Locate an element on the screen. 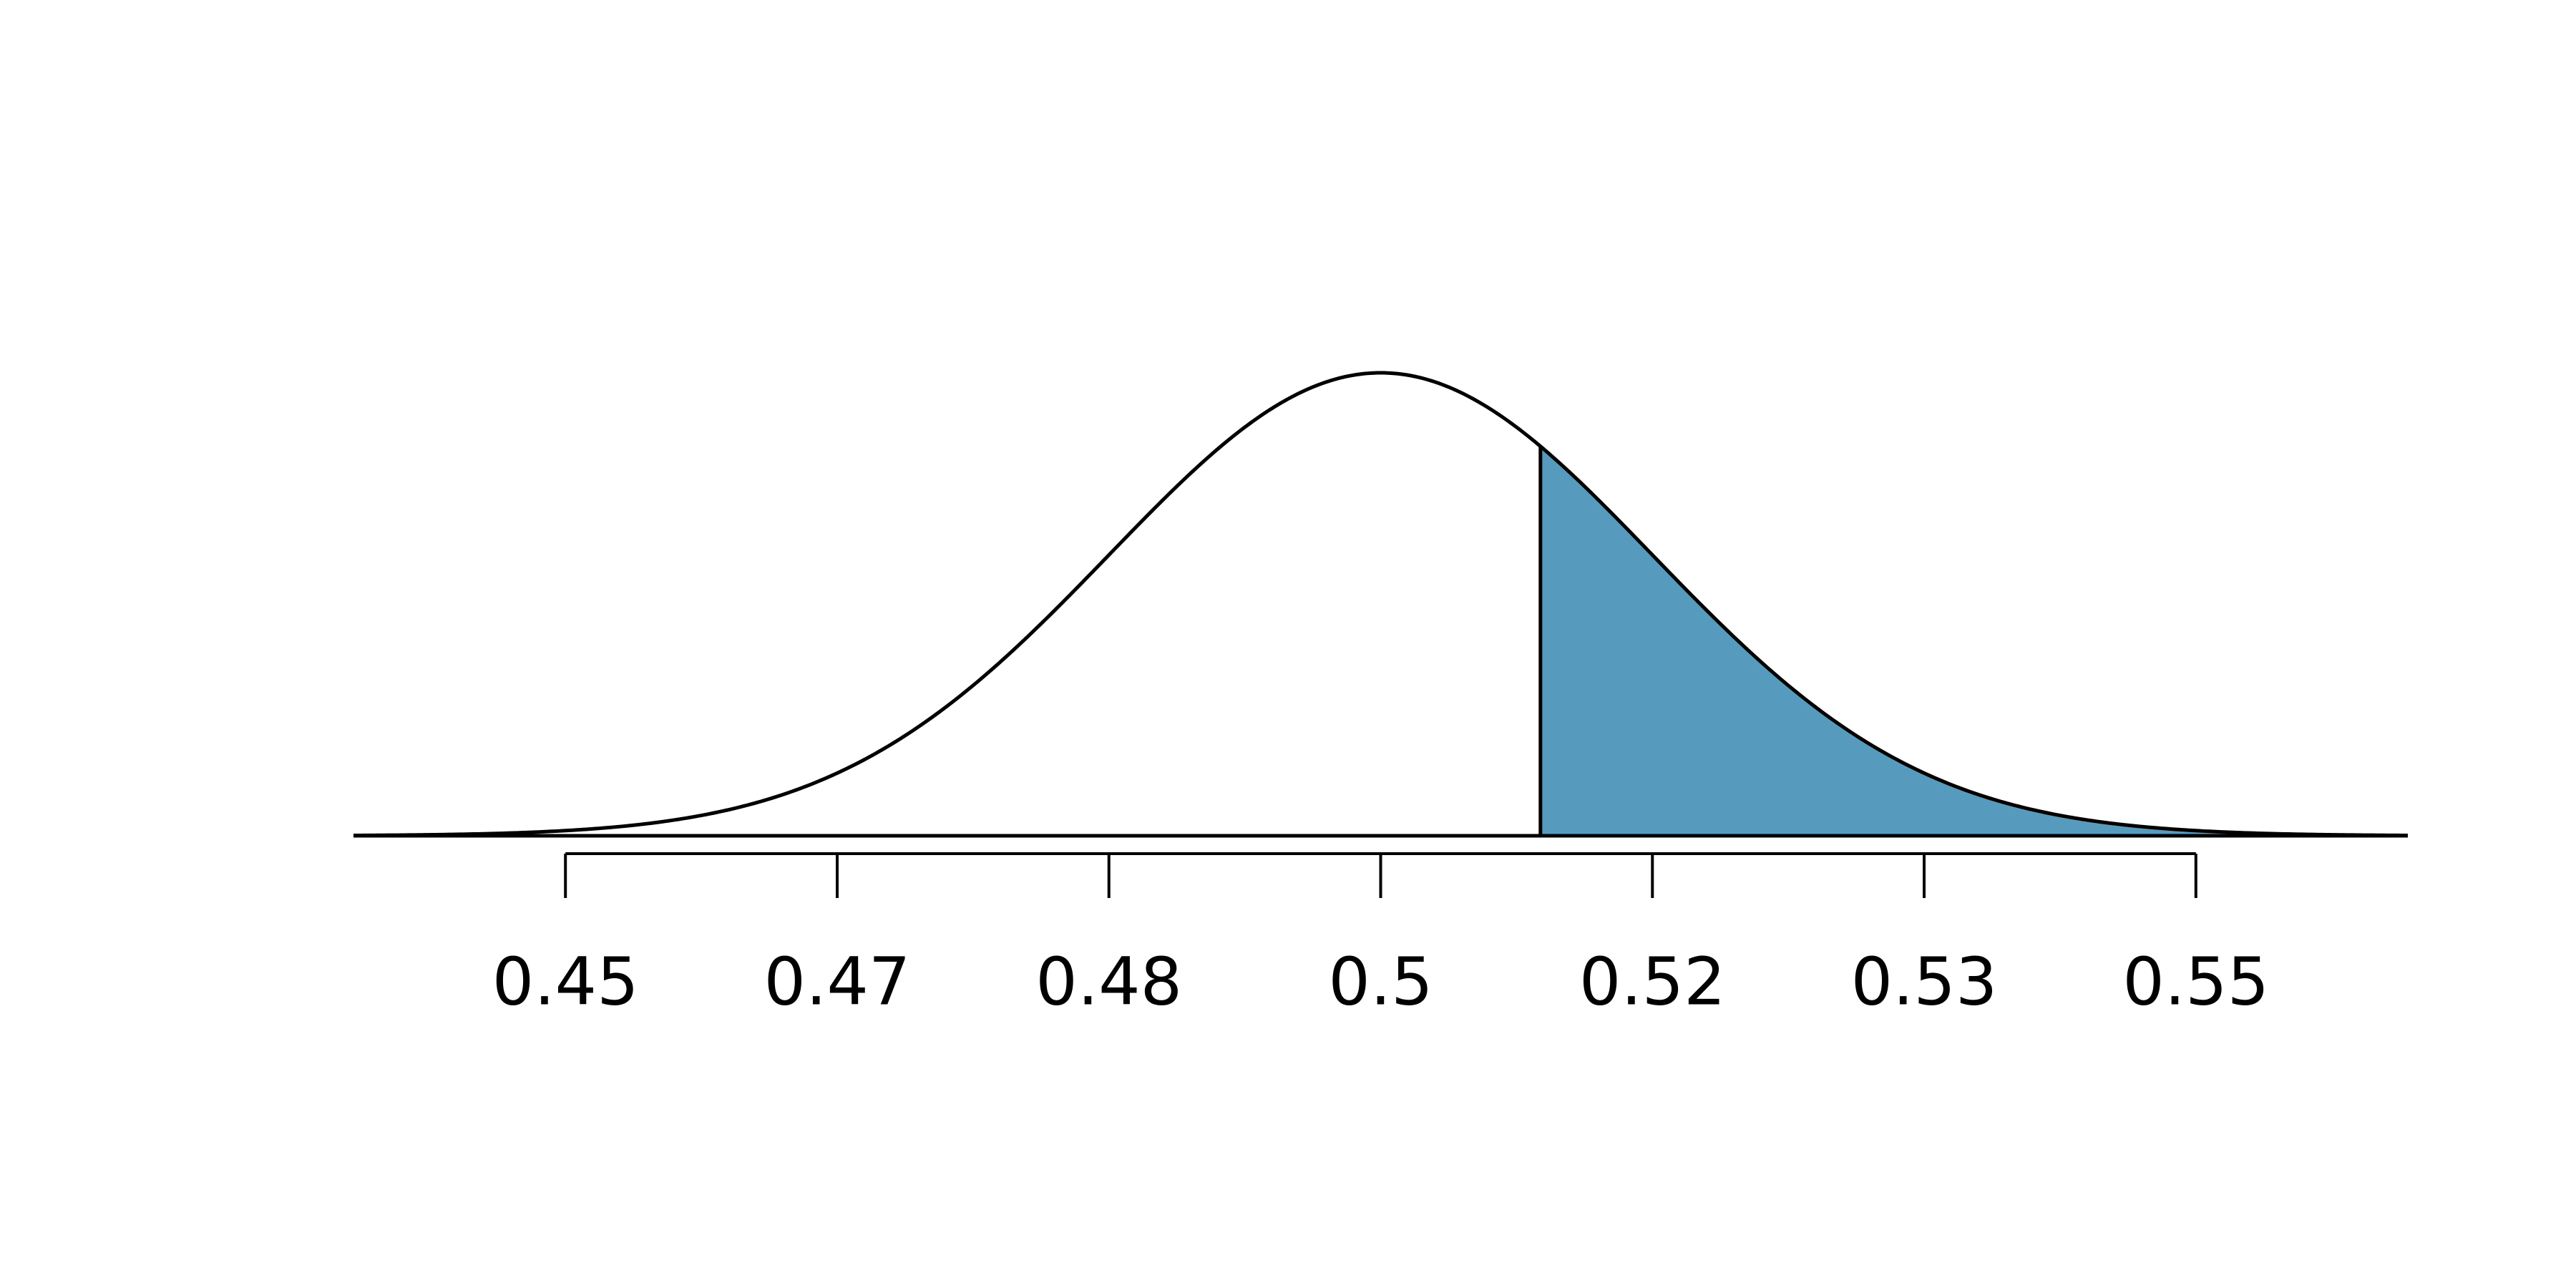  x-tick-label: 0.52 is located at coordinates (1652, 981).